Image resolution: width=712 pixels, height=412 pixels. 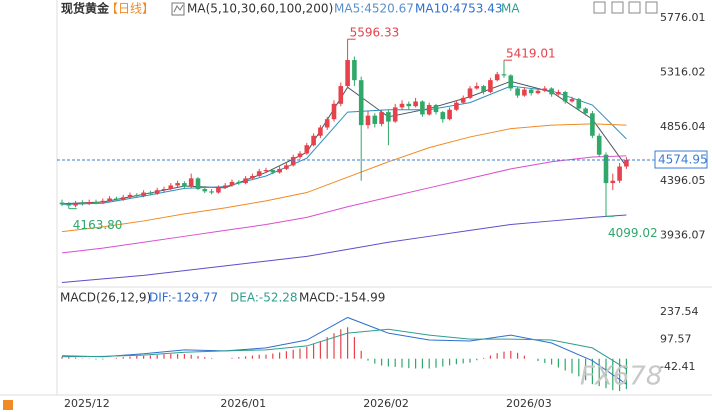 What do you see at coordinates (529, 403) in the screenshot?
I see `x-tick-label: 2026/03` at bounding box center [529, 403].